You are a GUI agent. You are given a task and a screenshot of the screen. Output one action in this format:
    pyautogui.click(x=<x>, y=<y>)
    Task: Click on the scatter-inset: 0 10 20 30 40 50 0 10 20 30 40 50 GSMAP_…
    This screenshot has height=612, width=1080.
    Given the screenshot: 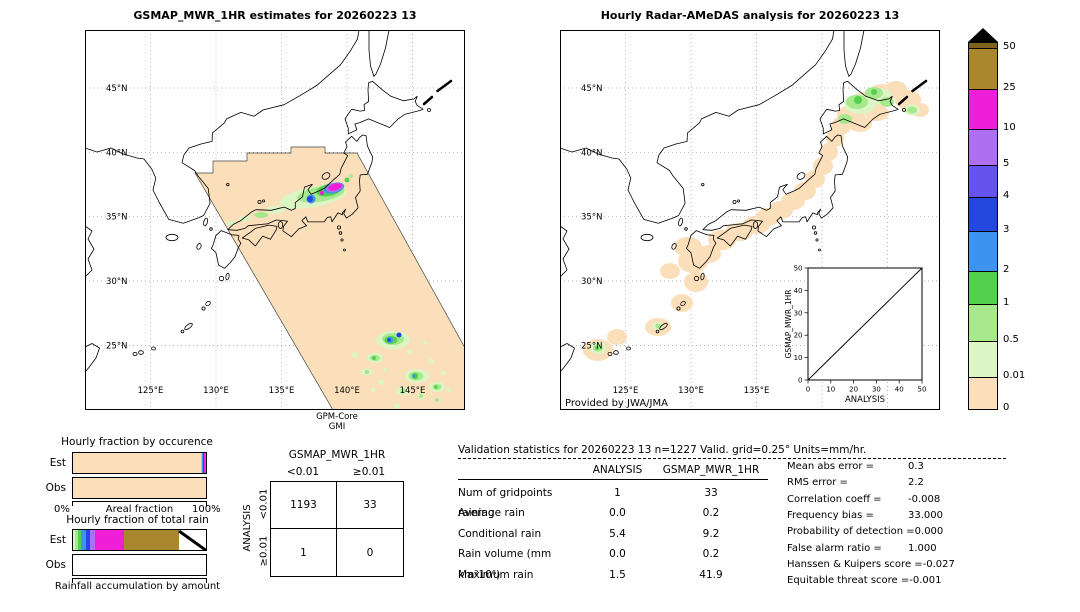 What is the action you would take?
    pyautogui.click(x=855, y=335)
    